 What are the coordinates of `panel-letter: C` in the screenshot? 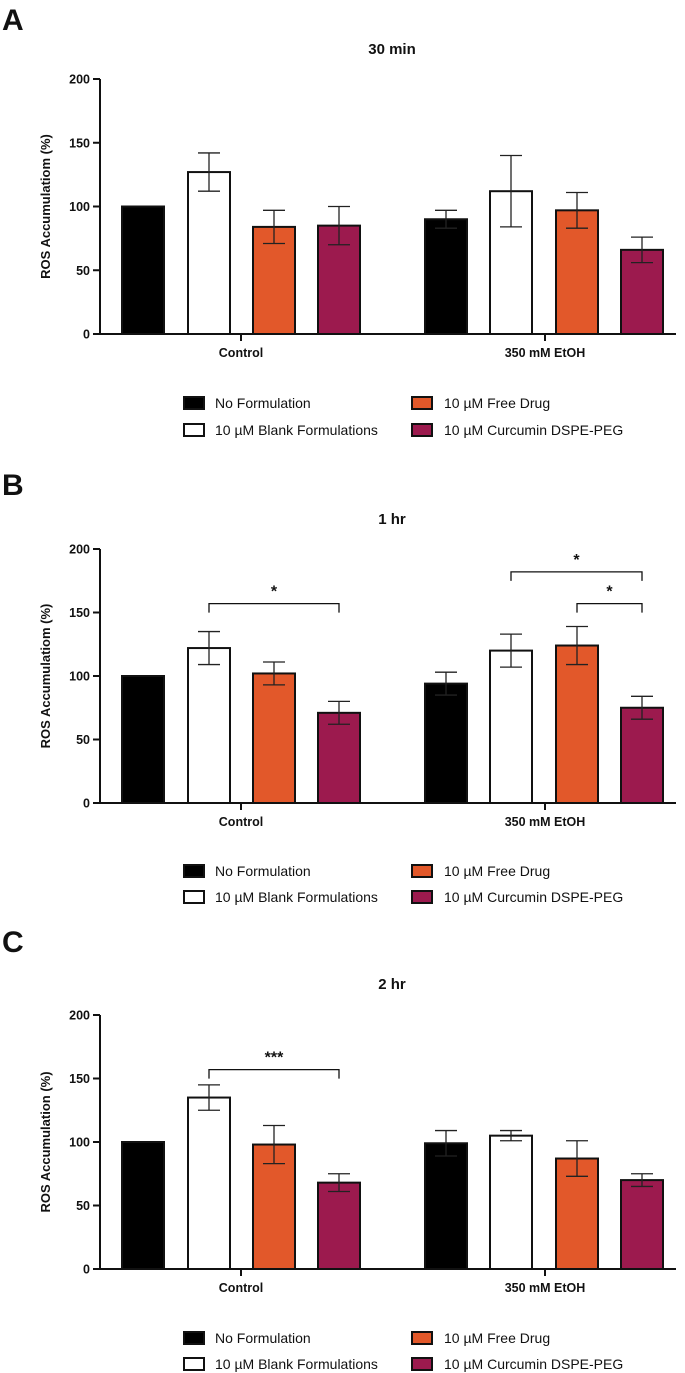 It's located at (13, 942).